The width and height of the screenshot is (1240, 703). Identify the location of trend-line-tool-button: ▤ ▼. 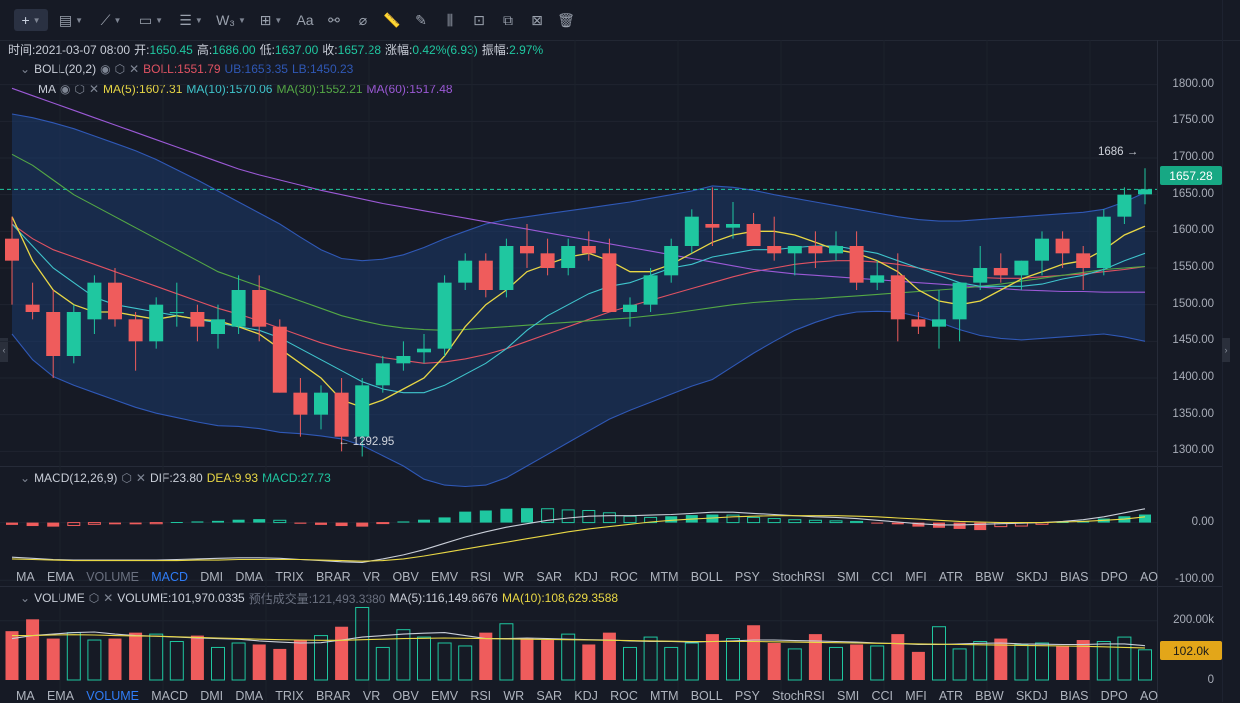
(71, 20).